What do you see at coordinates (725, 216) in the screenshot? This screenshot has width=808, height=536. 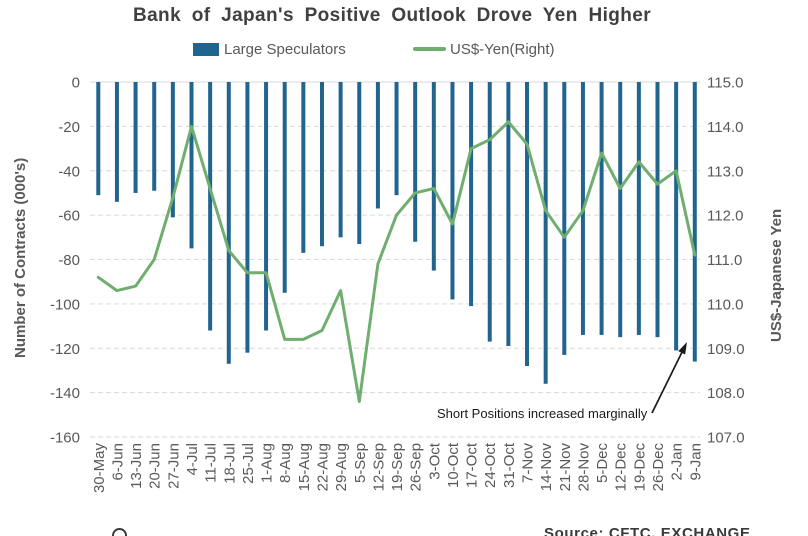 I see `right-tick-label: 112.0` at bounding box center [725, 216].